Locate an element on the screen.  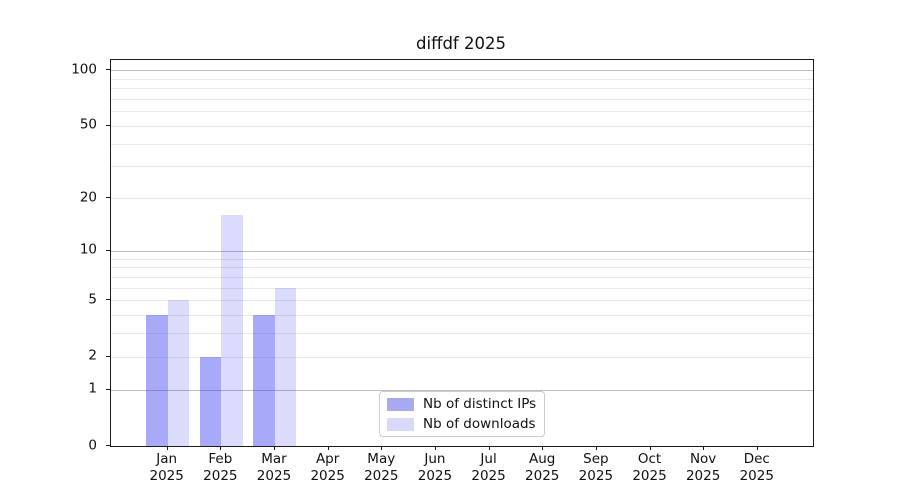
x-tick-label: May 2025 is located at coordinates (381, 468).